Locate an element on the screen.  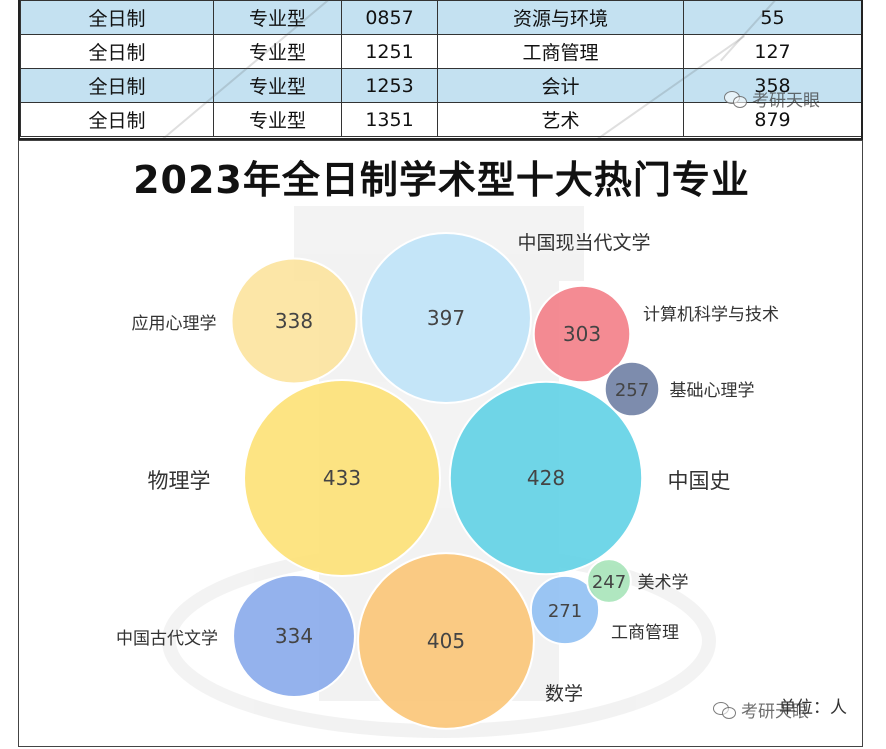
bubble-value-label: 303 is located at coordinates (582, 334).